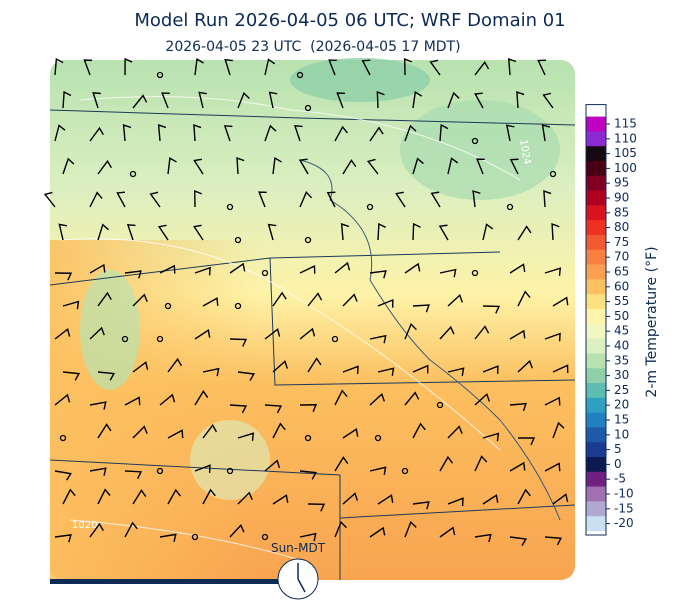  What do you see at coordinates (621, 227) in the screenshot?
I see `colorbar-tick-label: 80` at bounding box center [621, 227].